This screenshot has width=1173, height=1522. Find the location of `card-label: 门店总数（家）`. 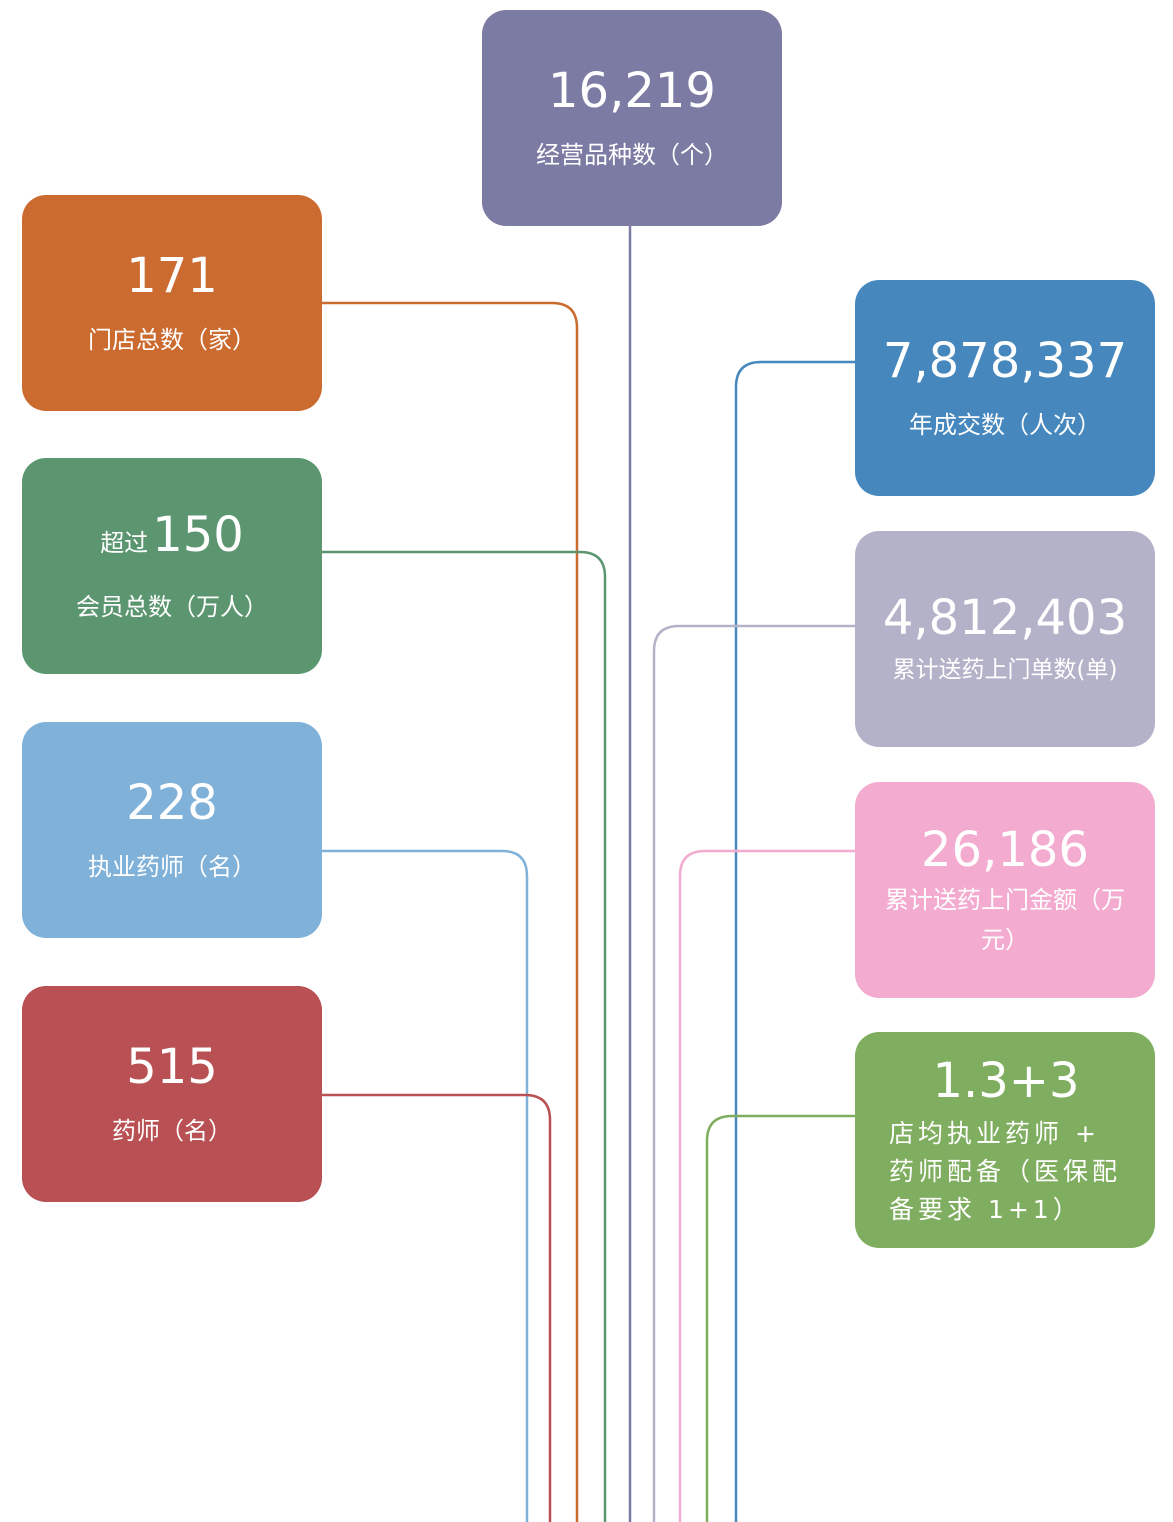

card-label: 门店总数（家） is located at coordinates (172, 340).